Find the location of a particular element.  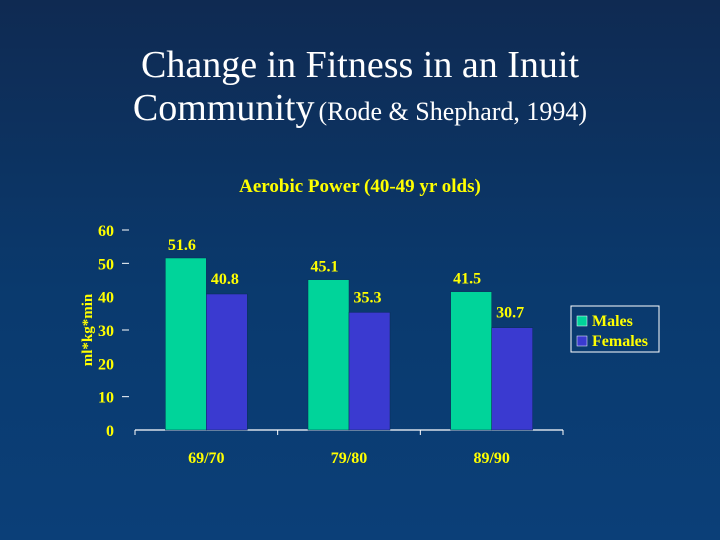

legend-label-females: Females is located at coordinates (620, 341).